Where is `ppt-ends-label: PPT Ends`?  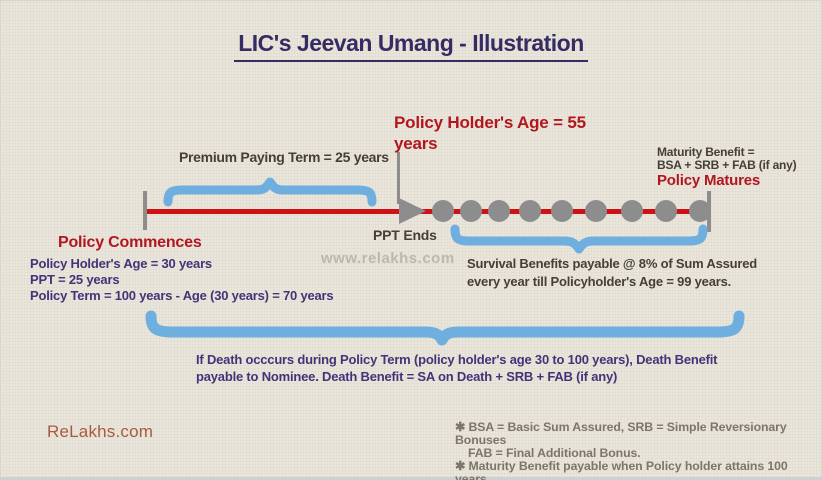 ppt-ends-label: PPT Ends is located at coordinates (405, 235).